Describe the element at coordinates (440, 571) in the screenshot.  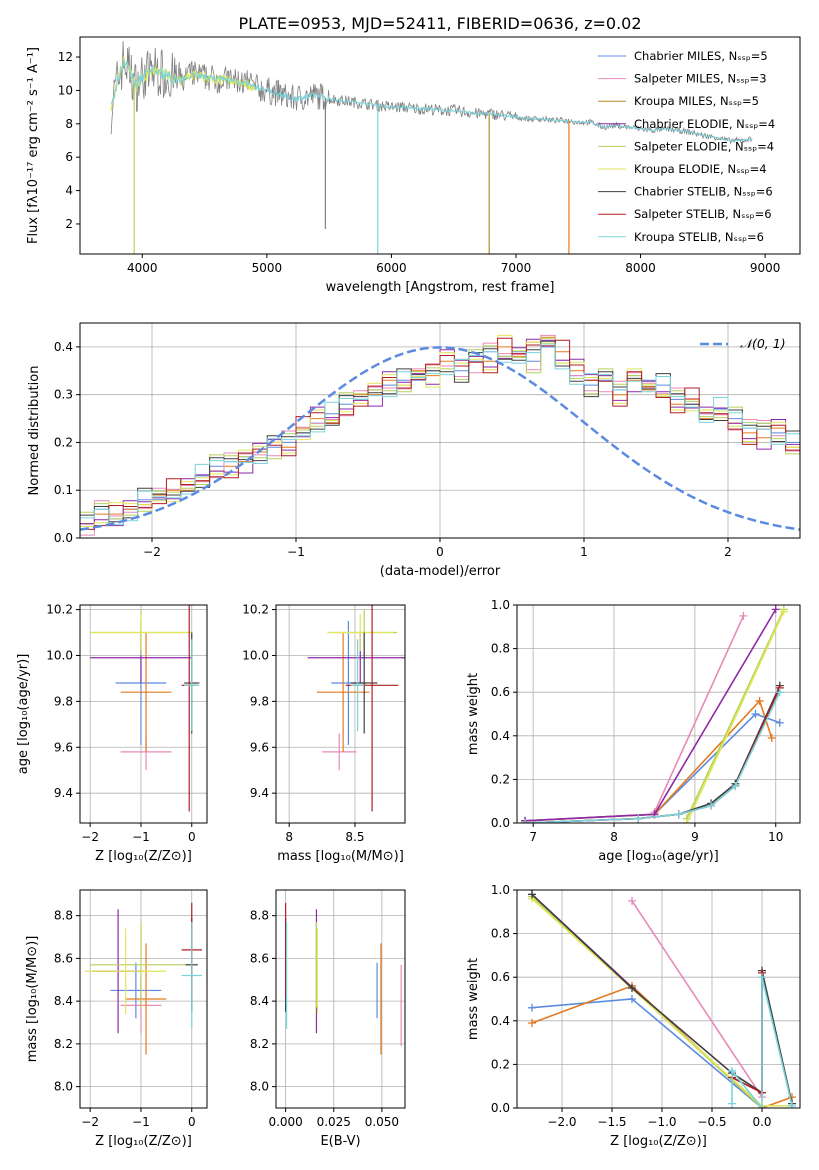
I see `x-axis-label: (data-model)/error` at that location.